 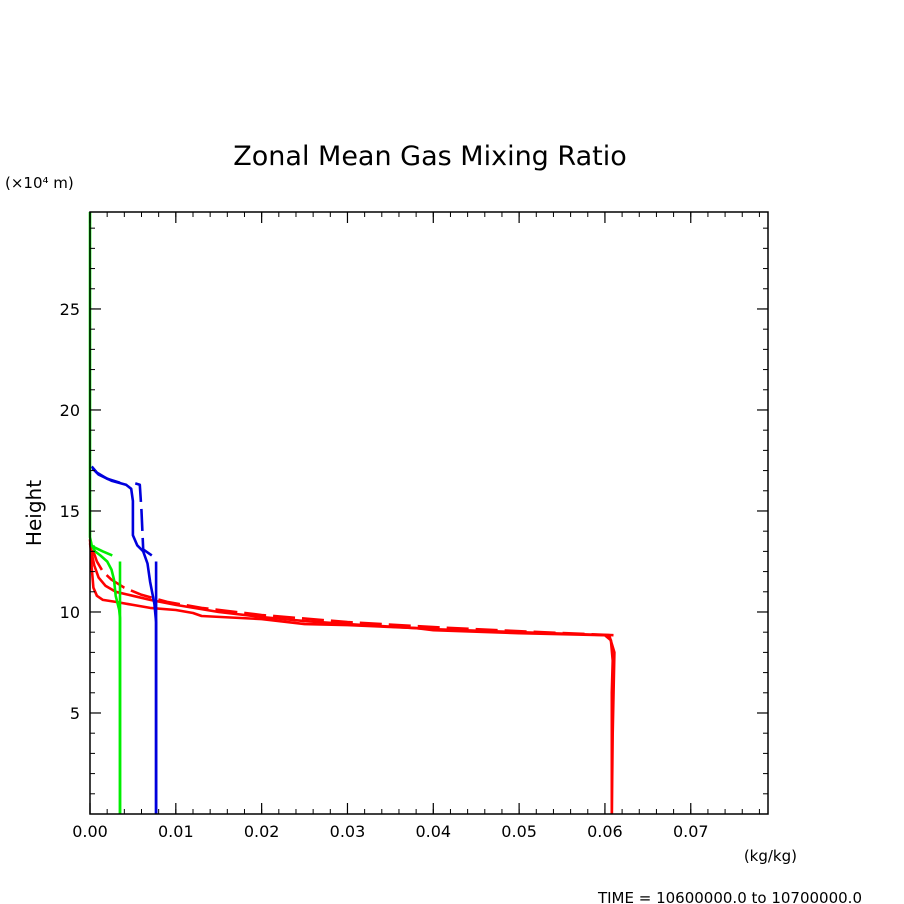 I want to click on y-tick-label: 25, so click(x=70, y=309).